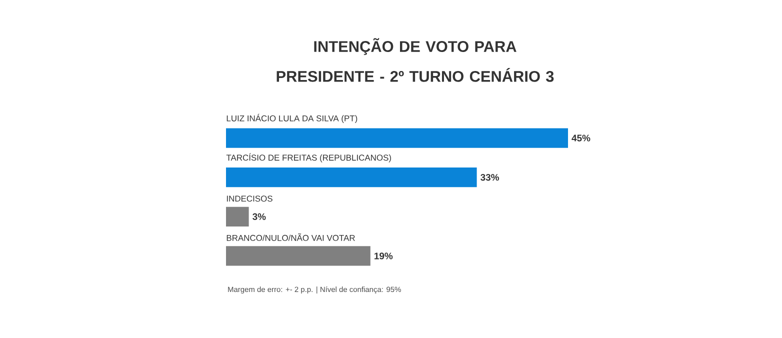  What do you see at coordinates (383, 256) in the screenshot?
I see `data-label: 19%` at bounding box center [383, 256].